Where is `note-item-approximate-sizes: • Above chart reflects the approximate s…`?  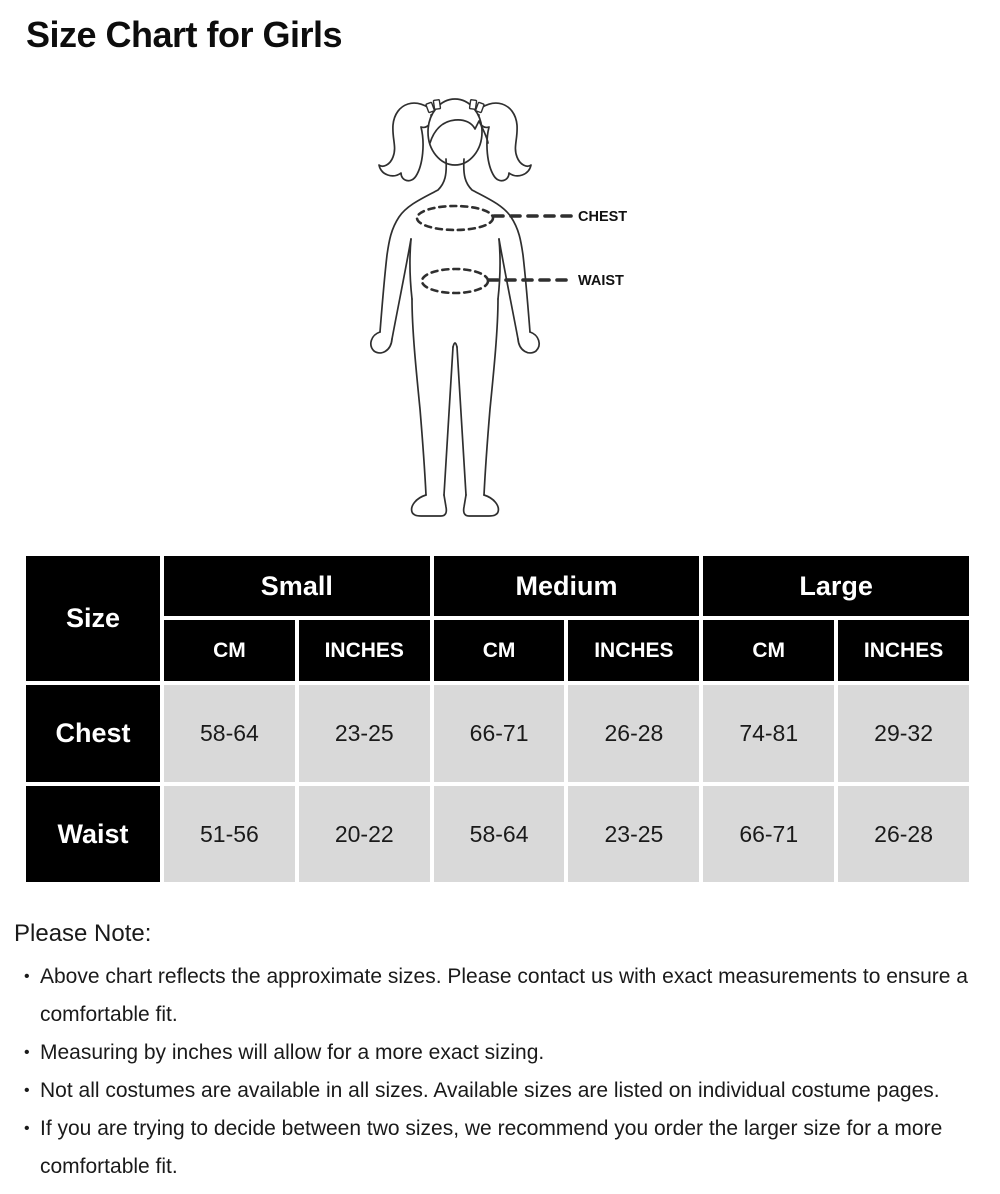
note-item-approximate-sizes: • Above chart reflects the approximate s… is located at coordinates (496, 996).